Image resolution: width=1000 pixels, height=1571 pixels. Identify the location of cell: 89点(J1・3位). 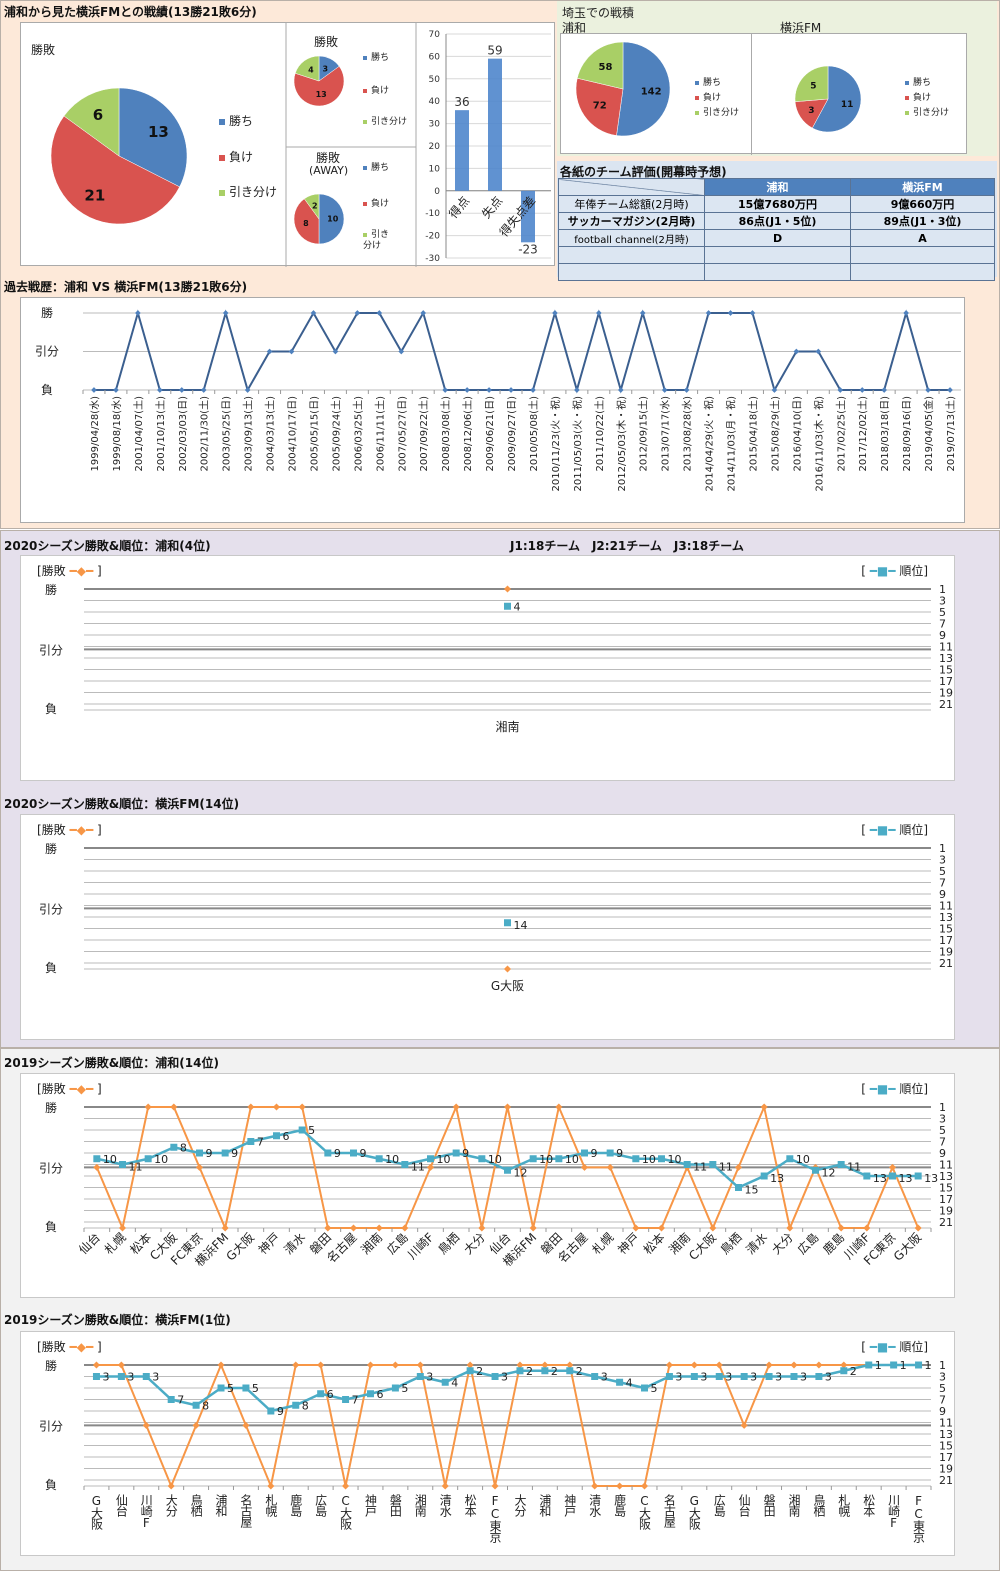
(922, 221).